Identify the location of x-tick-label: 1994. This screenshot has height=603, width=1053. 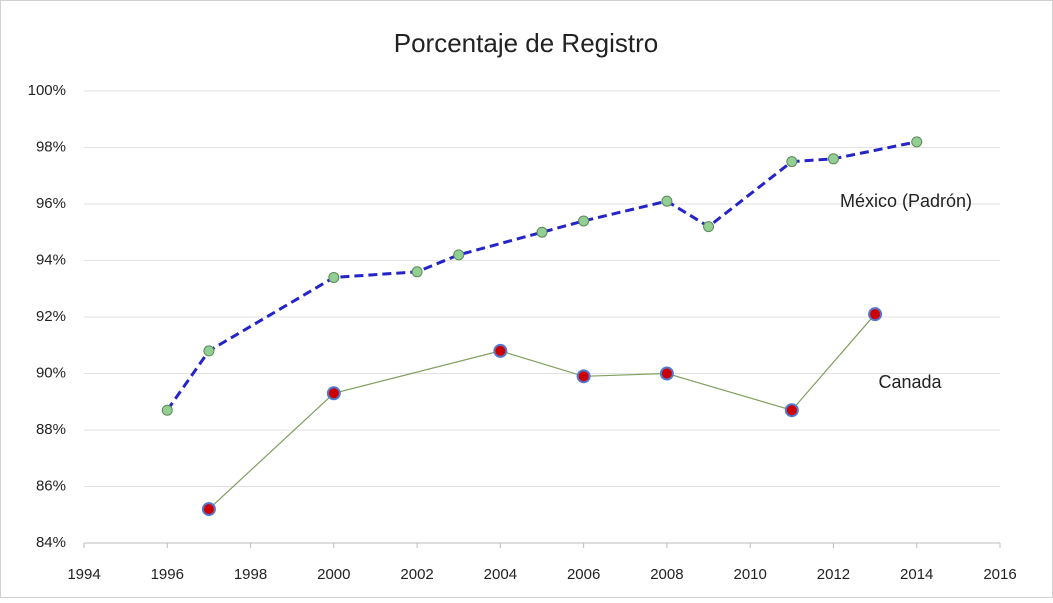
(83, 574).